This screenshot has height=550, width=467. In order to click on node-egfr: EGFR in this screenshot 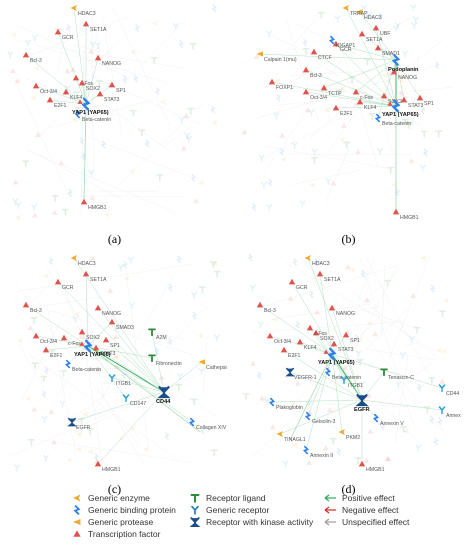, I will do `click(79, 424)`.